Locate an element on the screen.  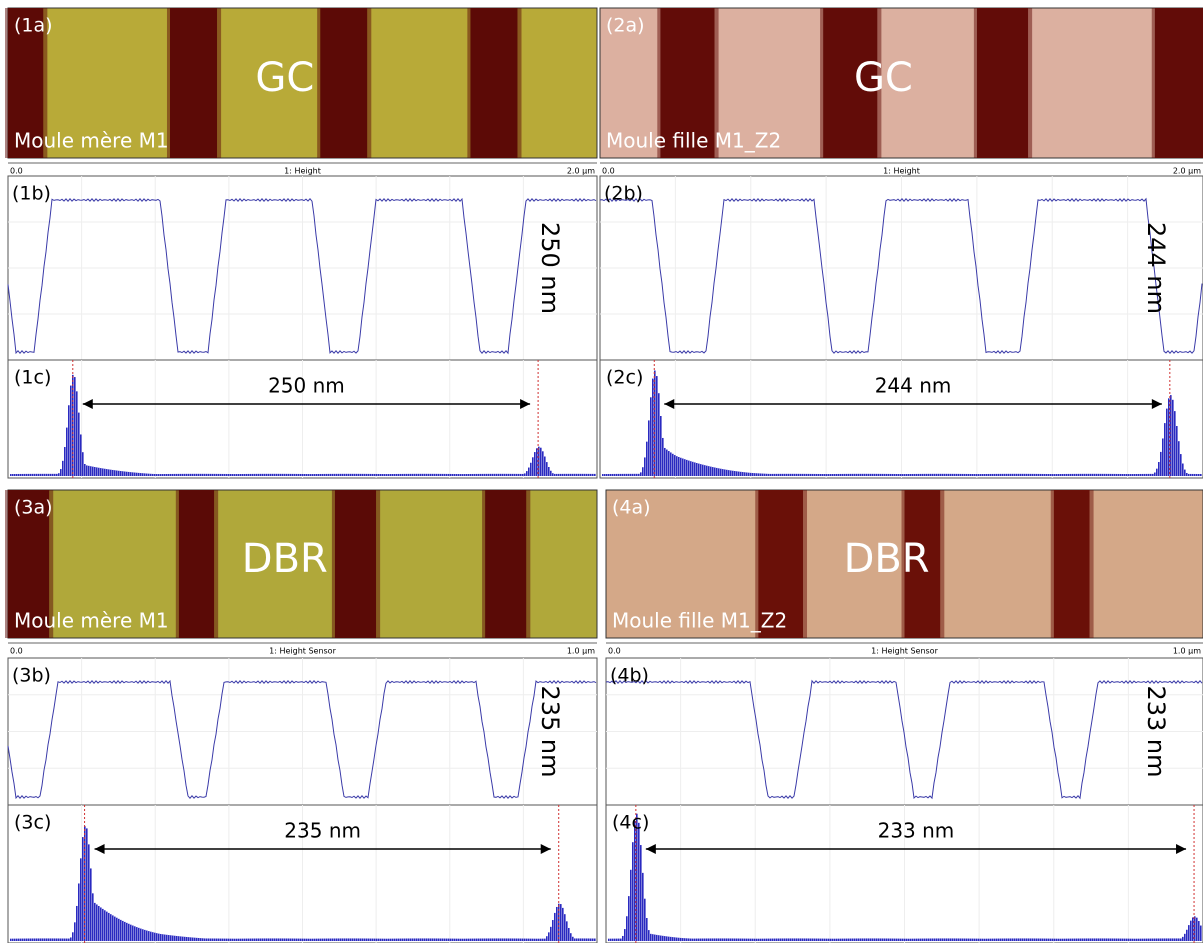
distance-label: 235 nm is located at coordinates (322, 831).